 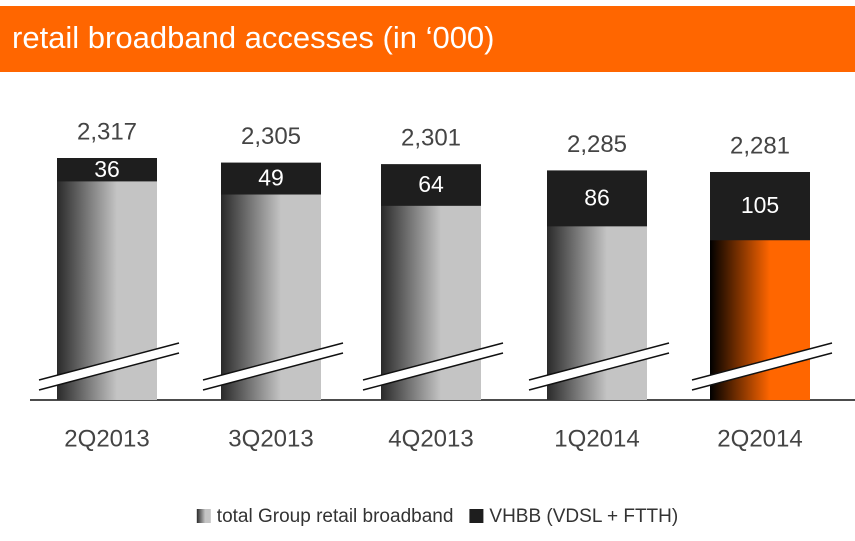 I want to click on x-tick-label: 1Q2014, so click(x=596, y=438).